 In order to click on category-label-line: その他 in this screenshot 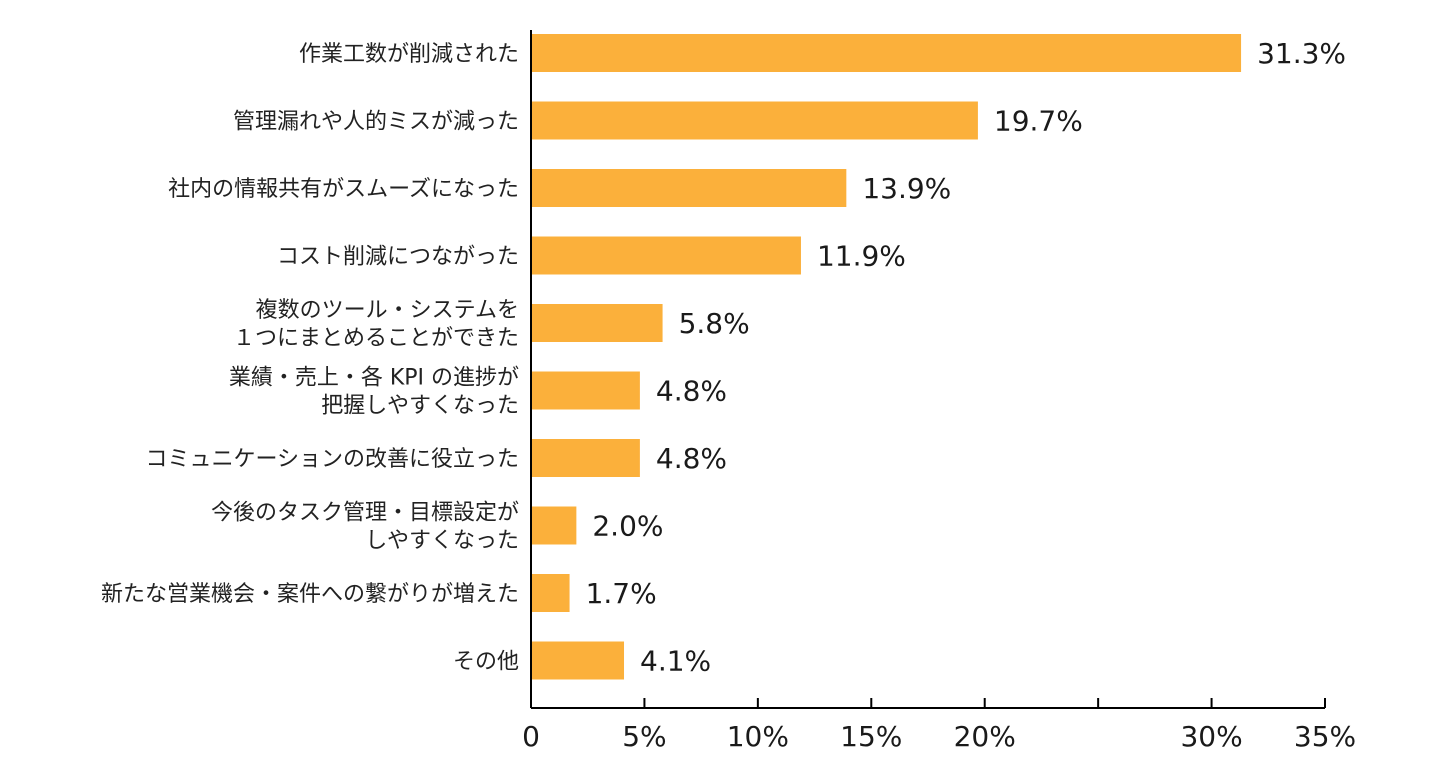, I will do `click(486, 662)`.